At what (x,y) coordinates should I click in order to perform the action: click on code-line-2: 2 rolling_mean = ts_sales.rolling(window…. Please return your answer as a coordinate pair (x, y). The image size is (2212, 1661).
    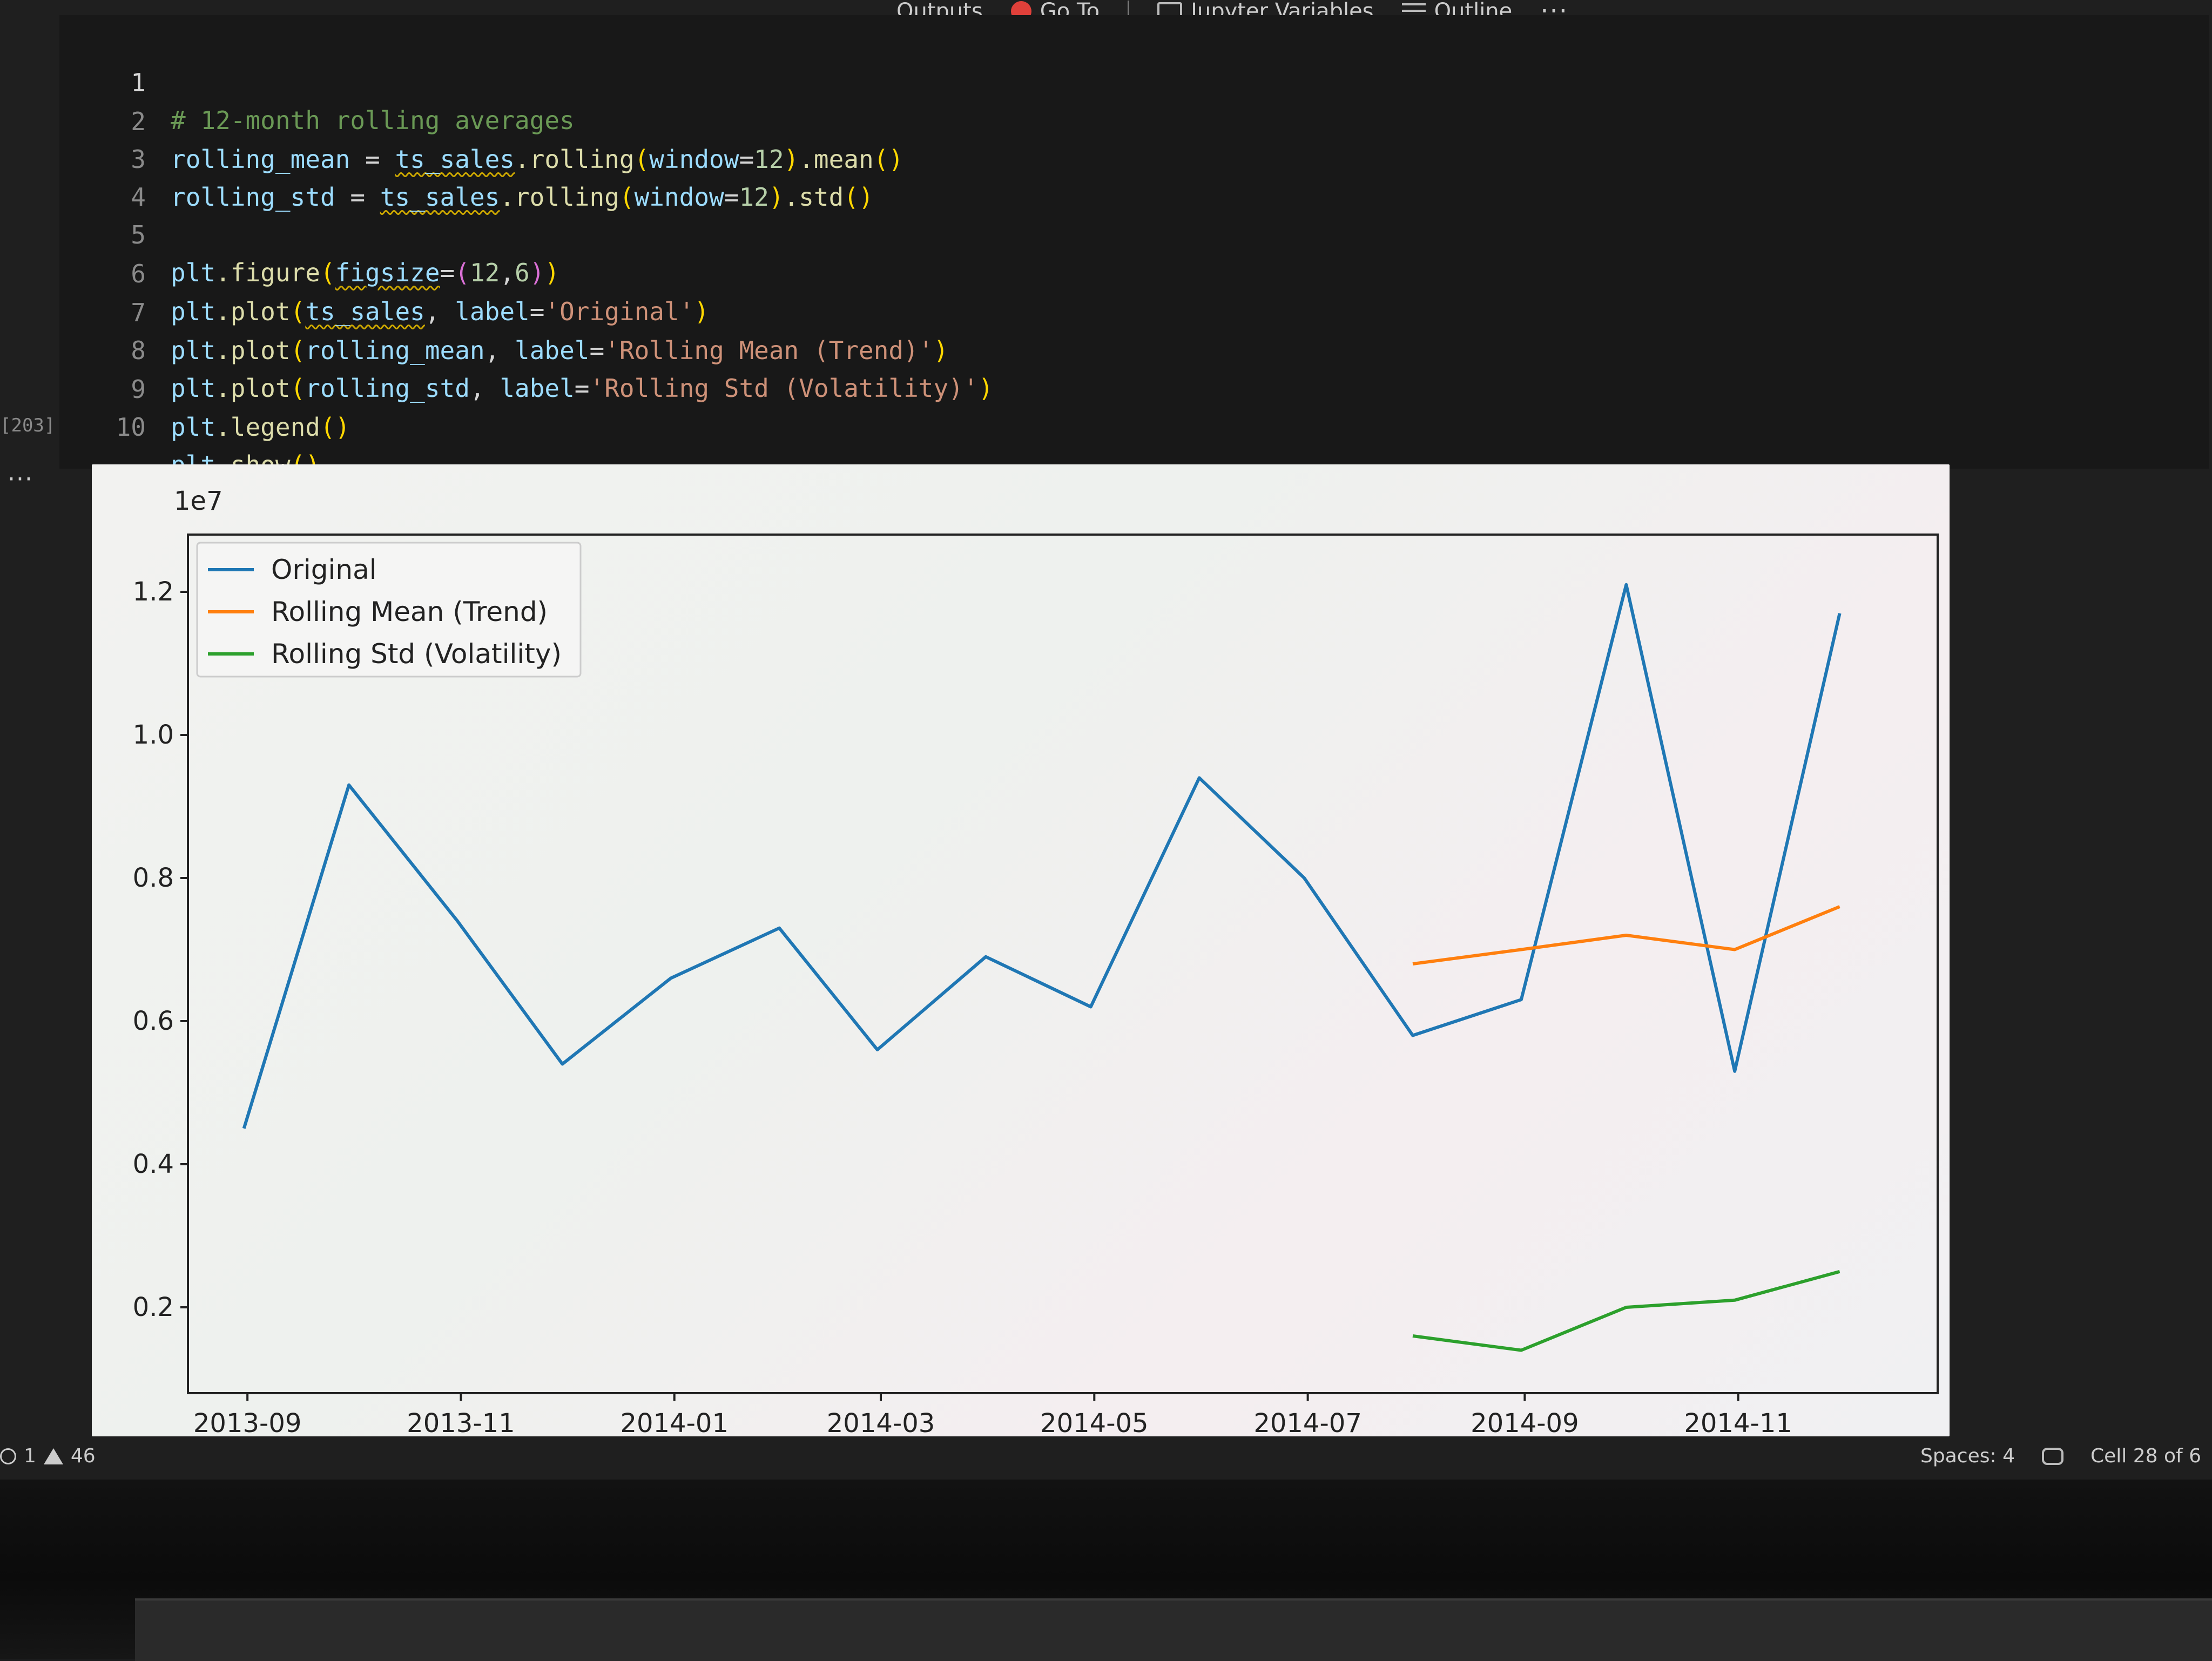
    Looking at the image, I should click on (481, 119).